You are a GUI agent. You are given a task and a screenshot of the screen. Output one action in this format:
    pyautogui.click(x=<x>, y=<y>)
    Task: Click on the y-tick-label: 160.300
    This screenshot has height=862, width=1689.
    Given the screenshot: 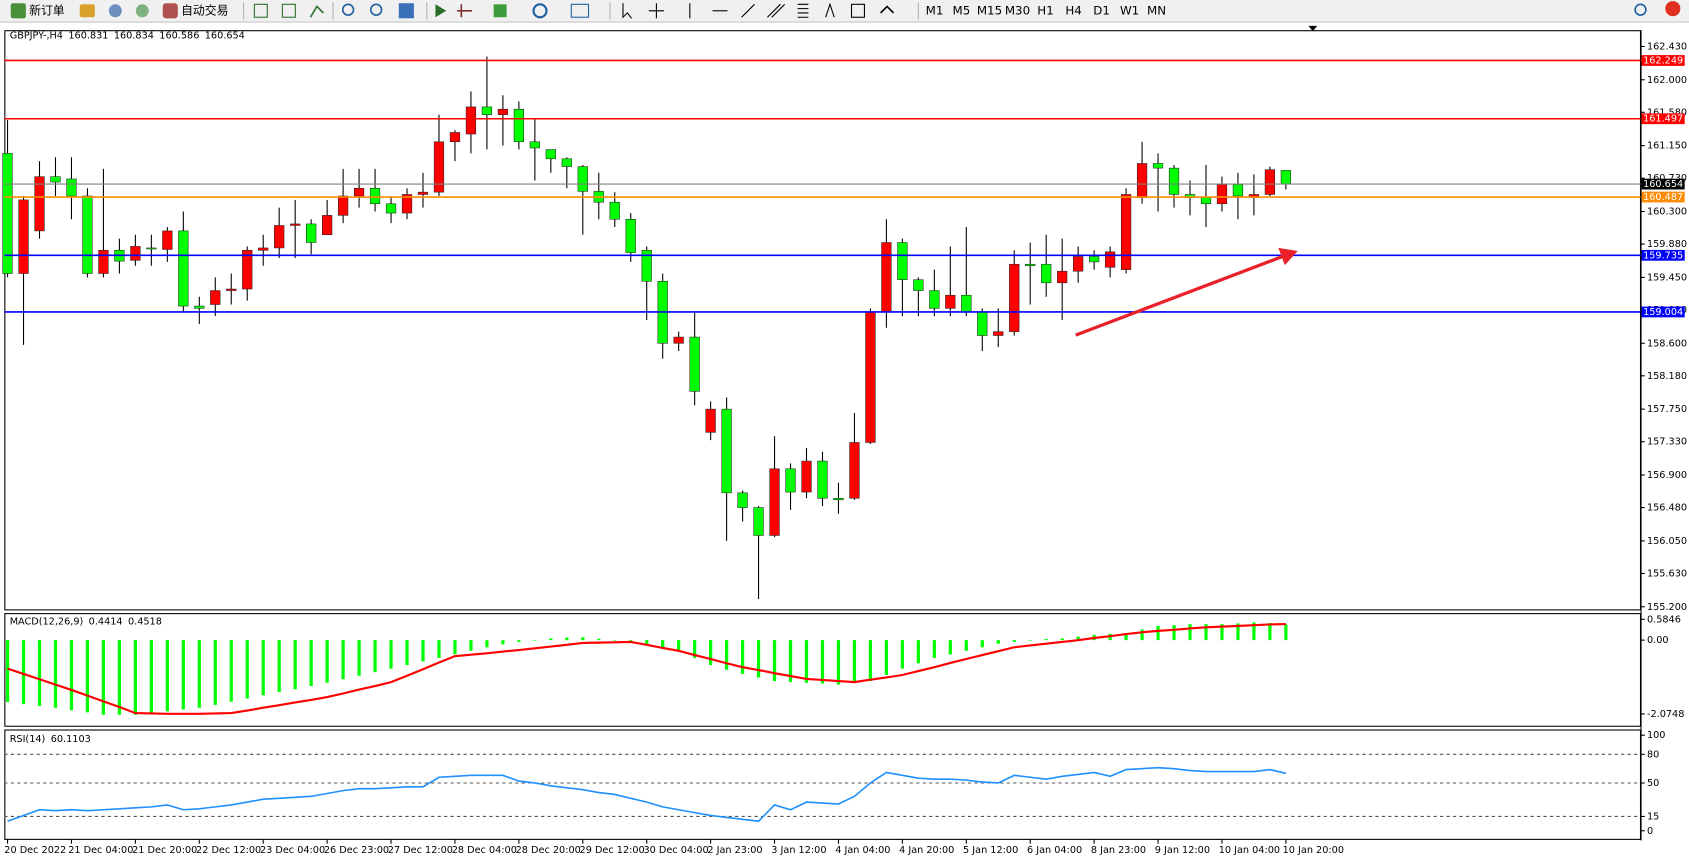 What is the action you would take?
    pyautogui.click(x=1667, y=212)
    